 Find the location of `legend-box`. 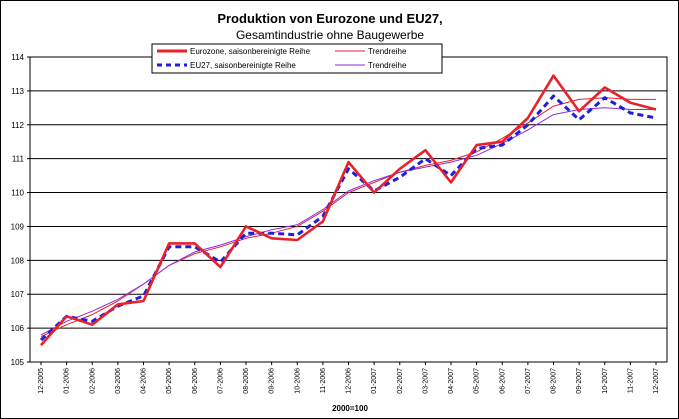

legend-box is located at coordinates (297, 58).